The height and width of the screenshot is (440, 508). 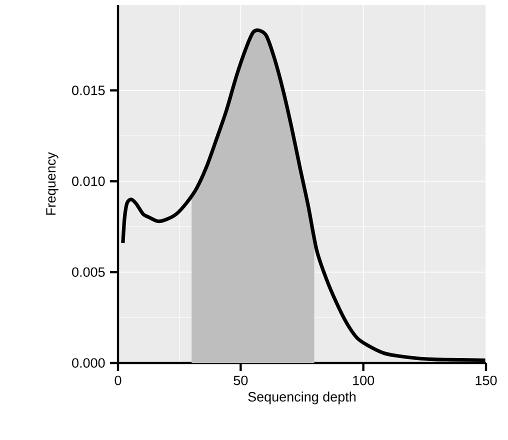 What do you see at coordinates (88, 363) in the screenshot?
I see `y-tick-label: 0.000` at bounding box center [88, 363].